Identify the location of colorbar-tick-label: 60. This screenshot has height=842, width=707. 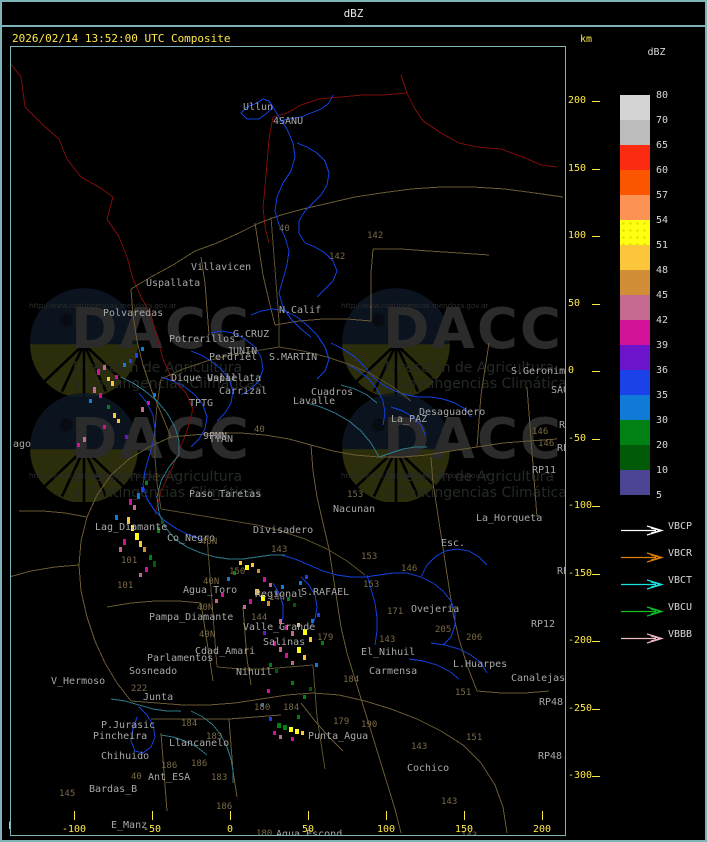
(662, 170).